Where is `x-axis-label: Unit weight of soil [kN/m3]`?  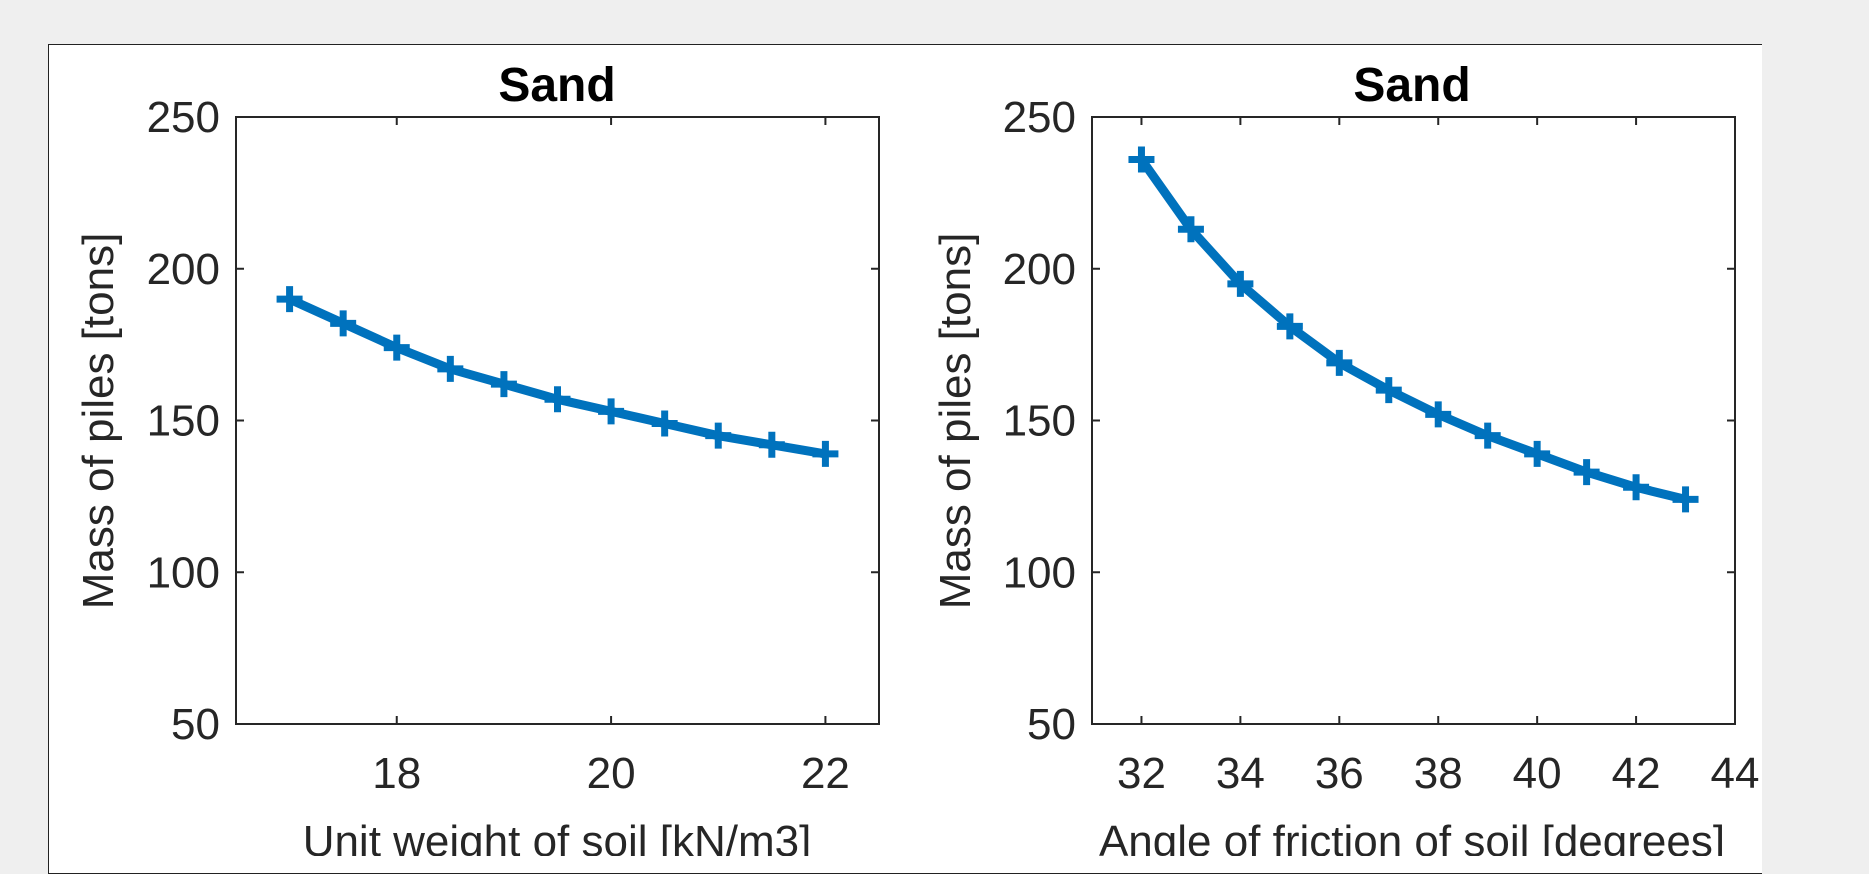
x-axis-label: Unit weight of soil [kN/m3] is located at coordinates (557, 836).